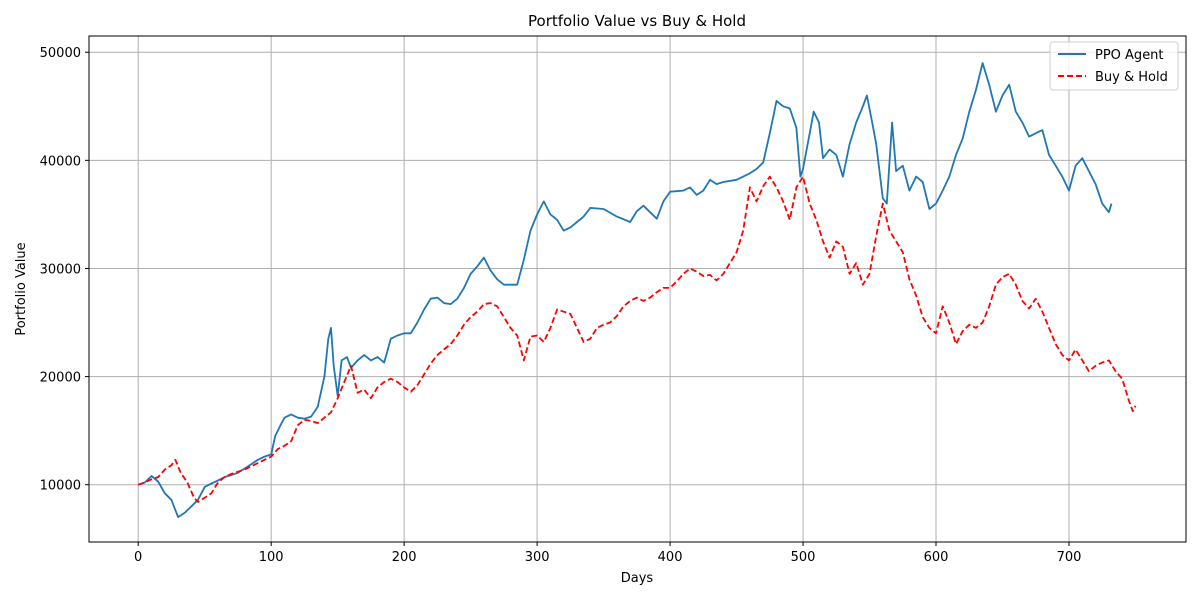 Image resolution: width=1200 pixels, height=600 pixels. What do you see at coordinates (21, 288) in the screenshot?
I see `y-axis-label: Portfolio Value` at bounding box center [21, 288].